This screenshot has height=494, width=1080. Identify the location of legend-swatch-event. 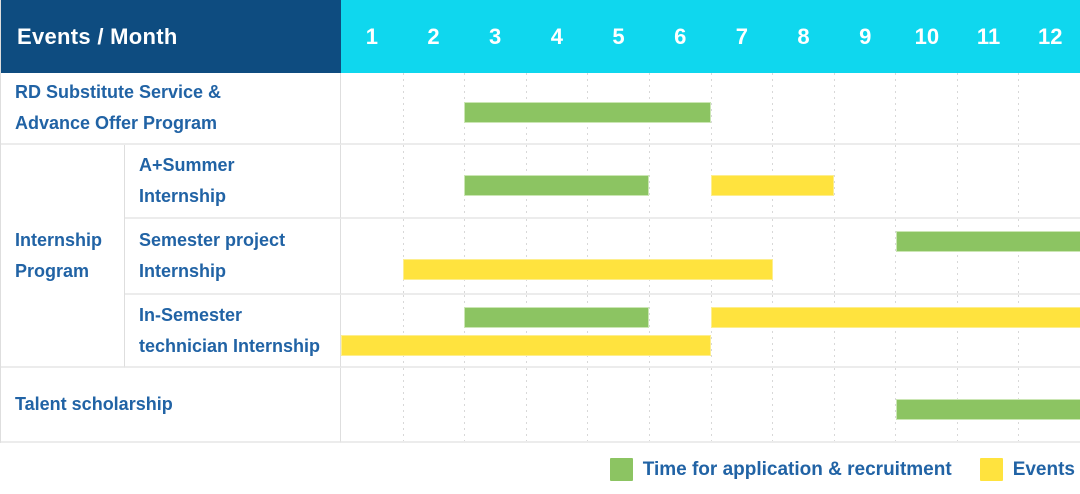
(991, 469).